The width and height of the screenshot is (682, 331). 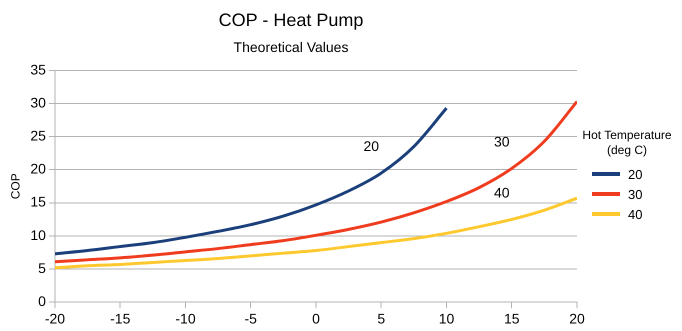 I want to click on y-tick-label: 35, so click(x=38, y=69).